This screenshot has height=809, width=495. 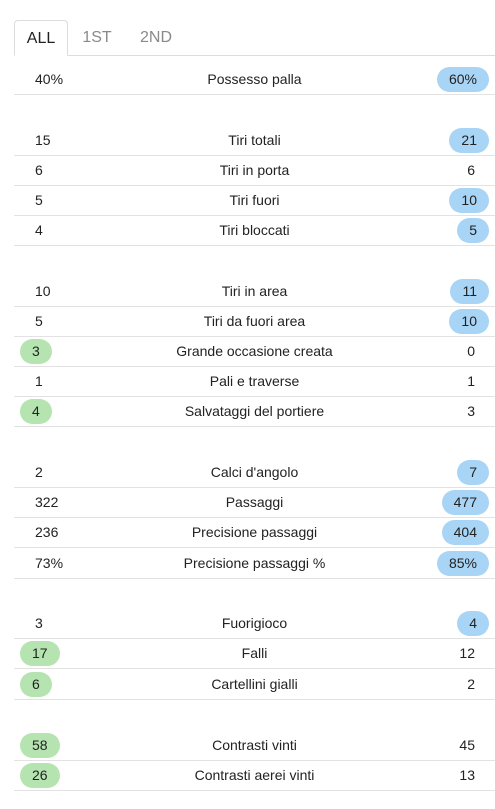 I want to click on stat-row: Pali e traverse 1 1, so click(x=254, y=382).